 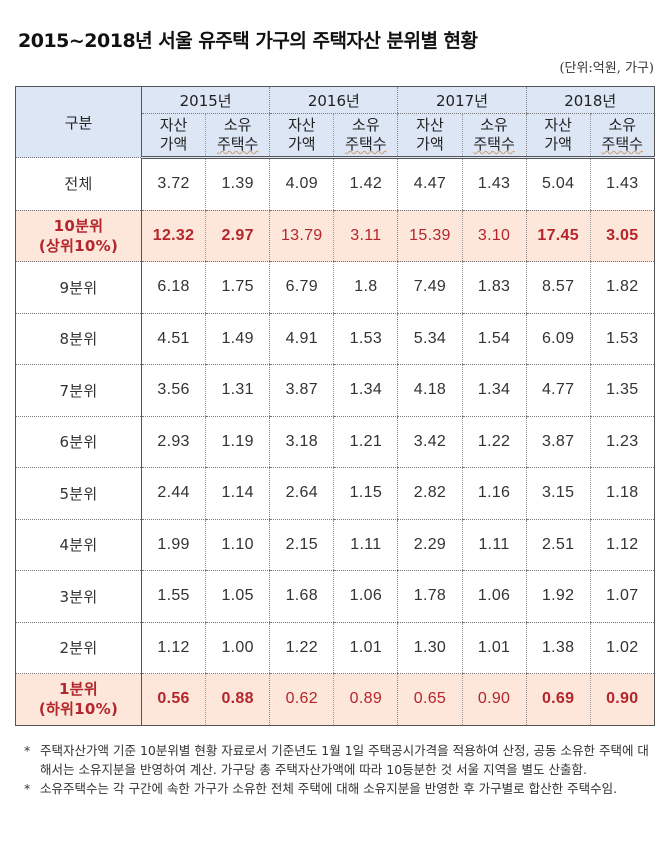 I want to click on house-count-cell: 1.23, so click(x=622, y=442).